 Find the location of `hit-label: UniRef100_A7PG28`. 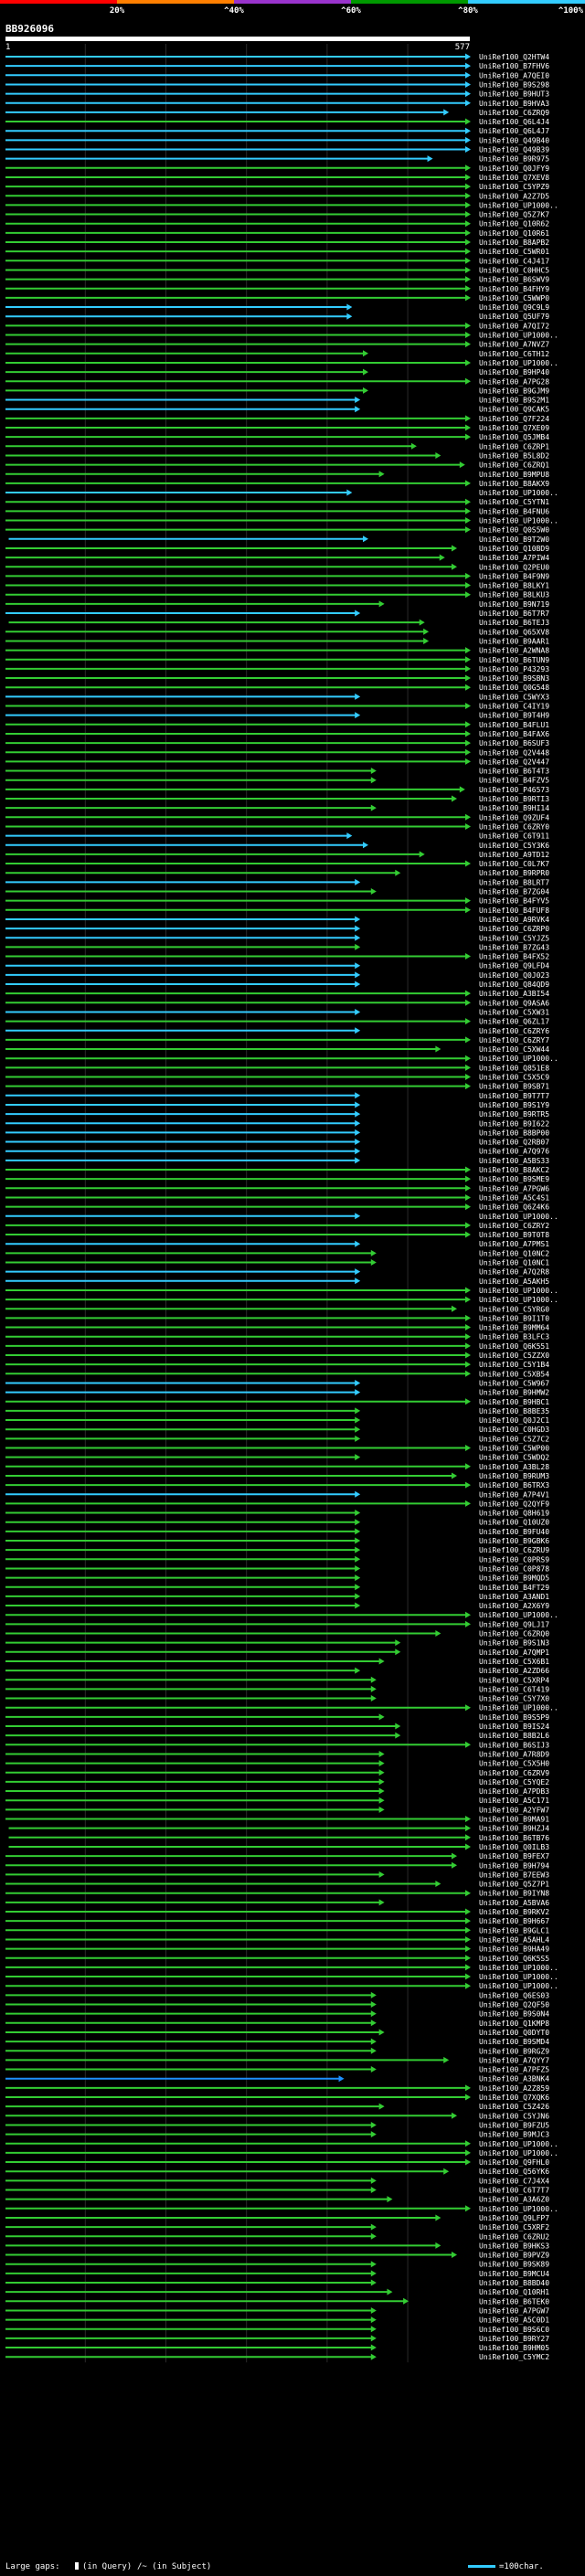

hit-label: UniRef100_A7PG28 is located at coordinates (514, 381).